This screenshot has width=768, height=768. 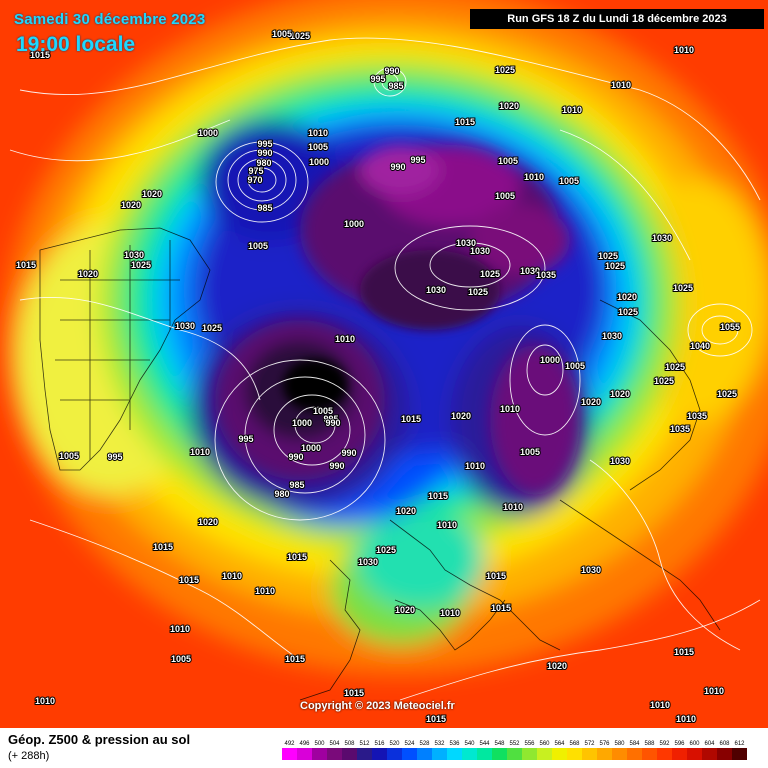 I want to click on scale-tick-label: 600, so click(x=694, y=744).